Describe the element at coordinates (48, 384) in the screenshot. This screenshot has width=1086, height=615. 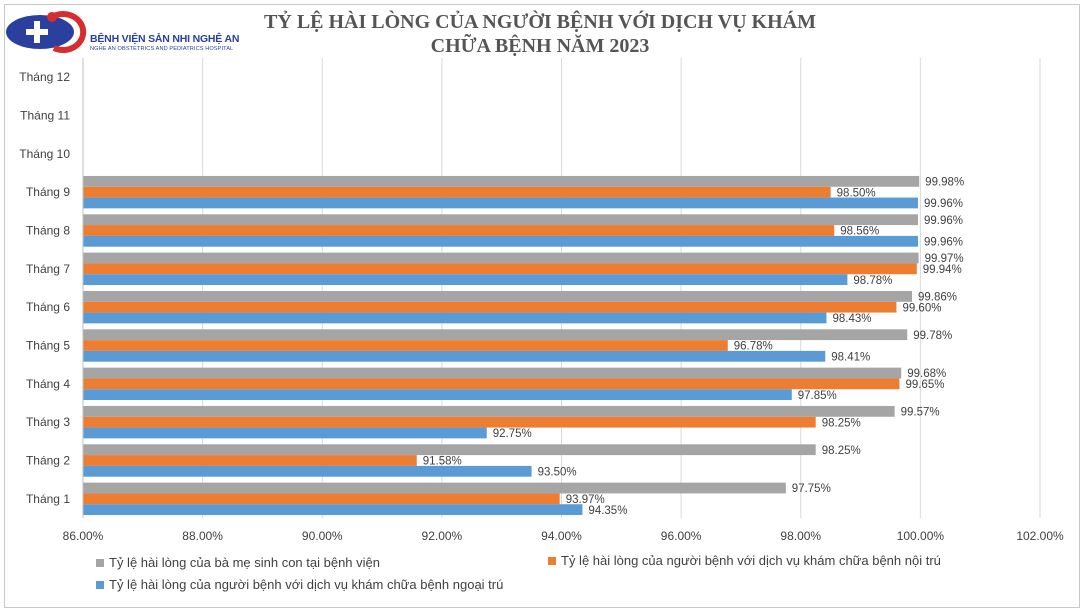
I see `category-label: Tháng 4` at that location.